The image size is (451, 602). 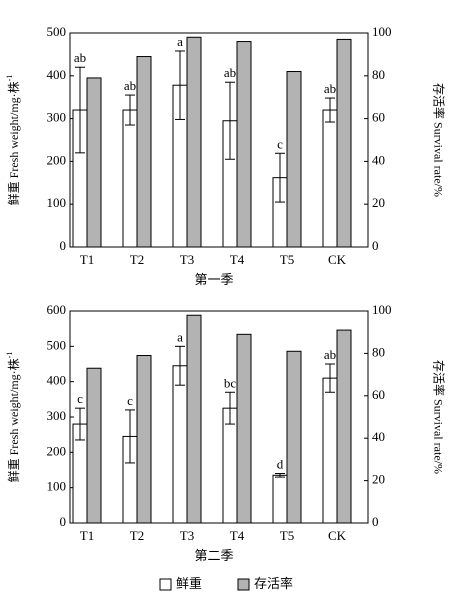 What do you see at coordinates (57, 309) in the screenshot?
I see `y-tick-label: 600` at bounding box center [57, 309].